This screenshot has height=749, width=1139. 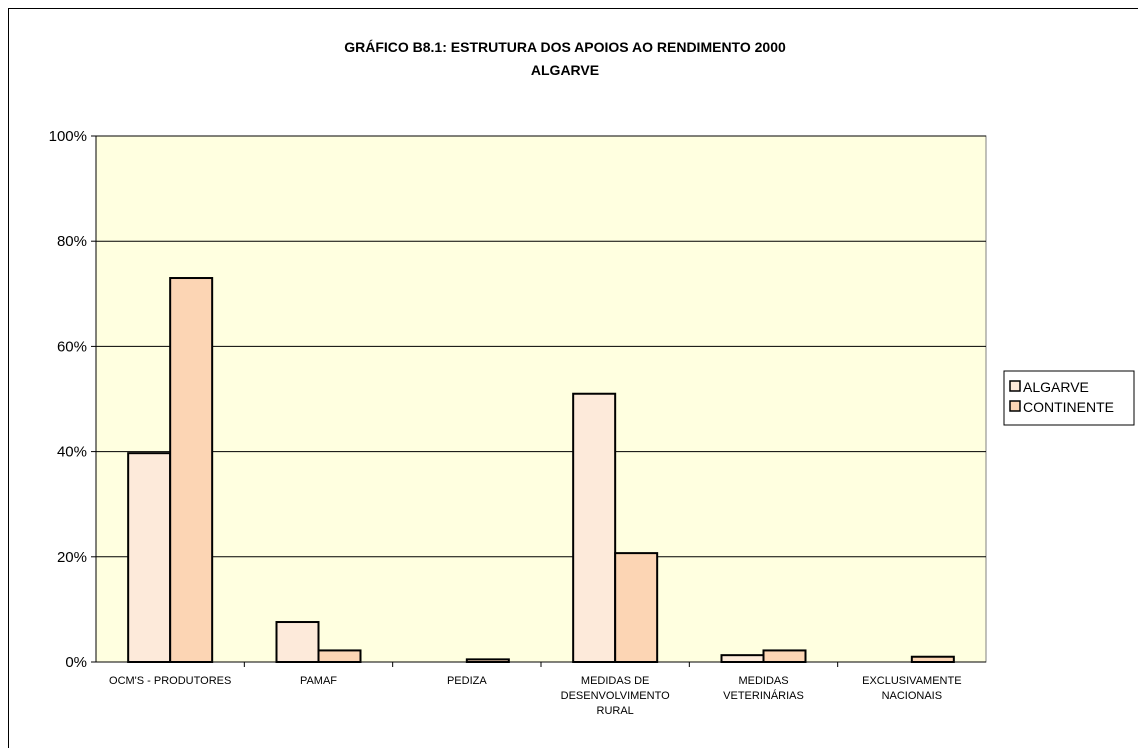 What do you see at coordinates (68, 399) in the screenshot?
I see `y-tick-labels: 0% 20% 40% 60% 80% 100%` at bounding box center [68, 399].